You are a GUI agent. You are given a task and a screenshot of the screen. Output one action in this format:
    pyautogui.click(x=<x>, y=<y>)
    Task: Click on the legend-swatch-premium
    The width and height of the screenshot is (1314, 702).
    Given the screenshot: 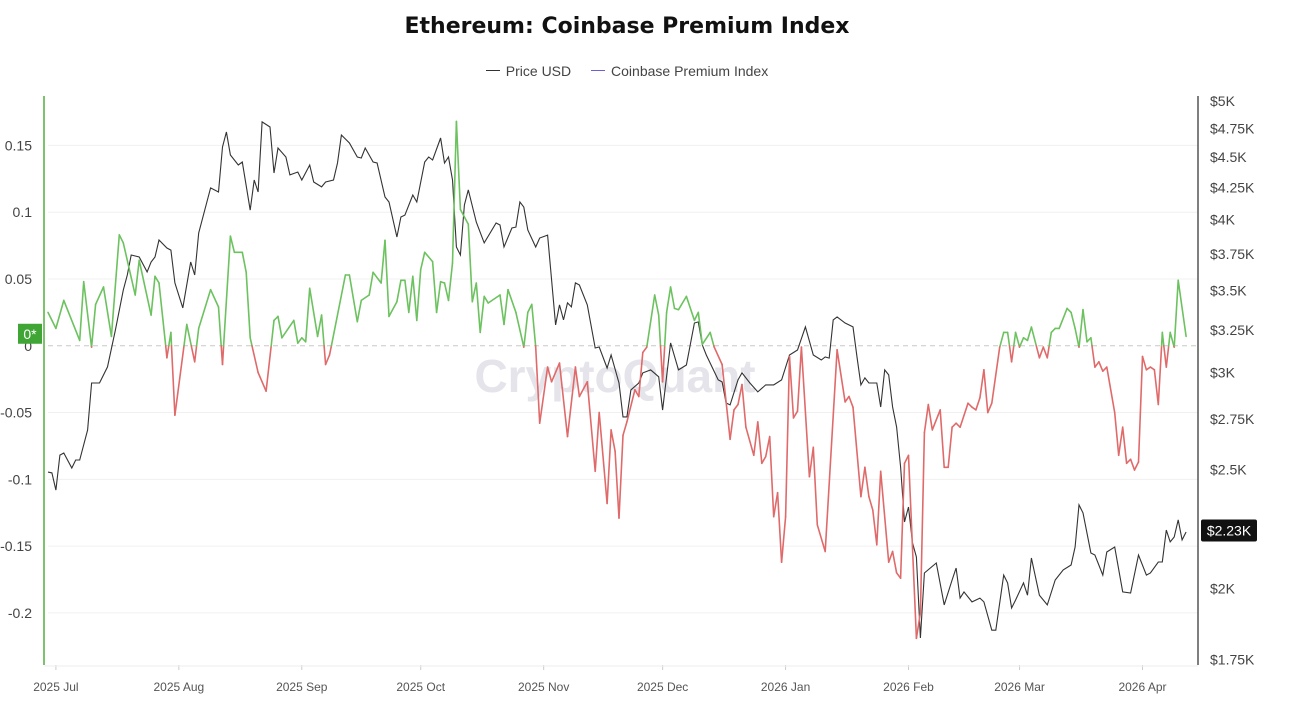 What is the action you would take?
    pyautogui.click(x=598, y=70)
    